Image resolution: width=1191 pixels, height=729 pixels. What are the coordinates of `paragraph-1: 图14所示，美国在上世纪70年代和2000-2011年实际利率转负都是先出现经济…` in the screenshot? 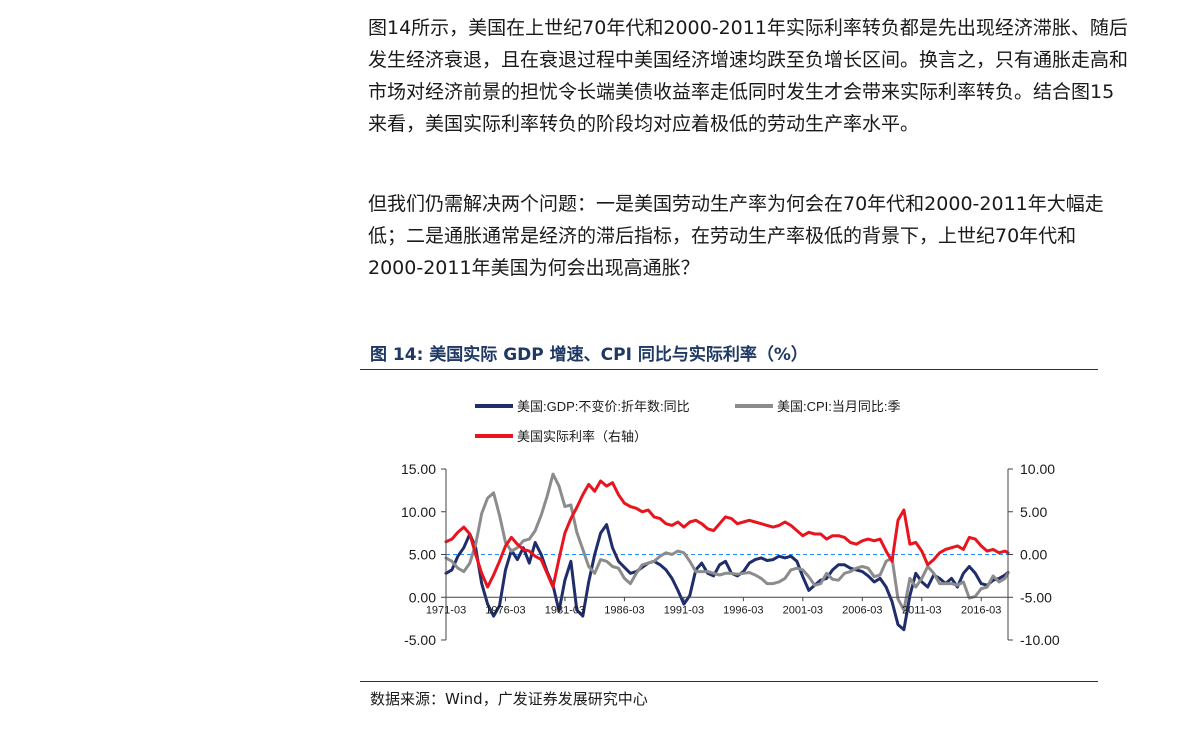 It's located at (748, 76).